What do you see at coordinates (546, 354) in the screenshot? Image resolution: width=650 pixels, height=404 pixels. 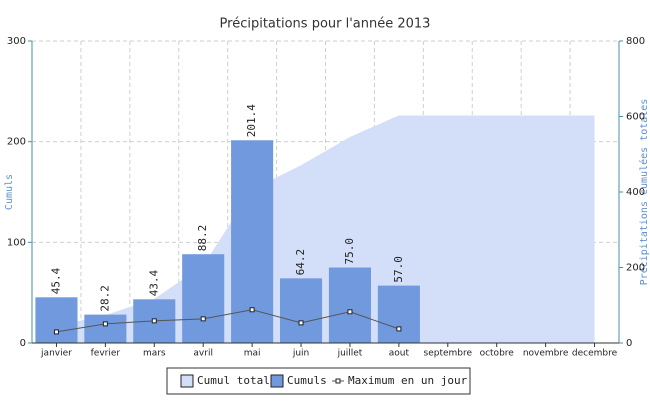 I see `x-tick-label: novembre` at bounding box center [546, 354].